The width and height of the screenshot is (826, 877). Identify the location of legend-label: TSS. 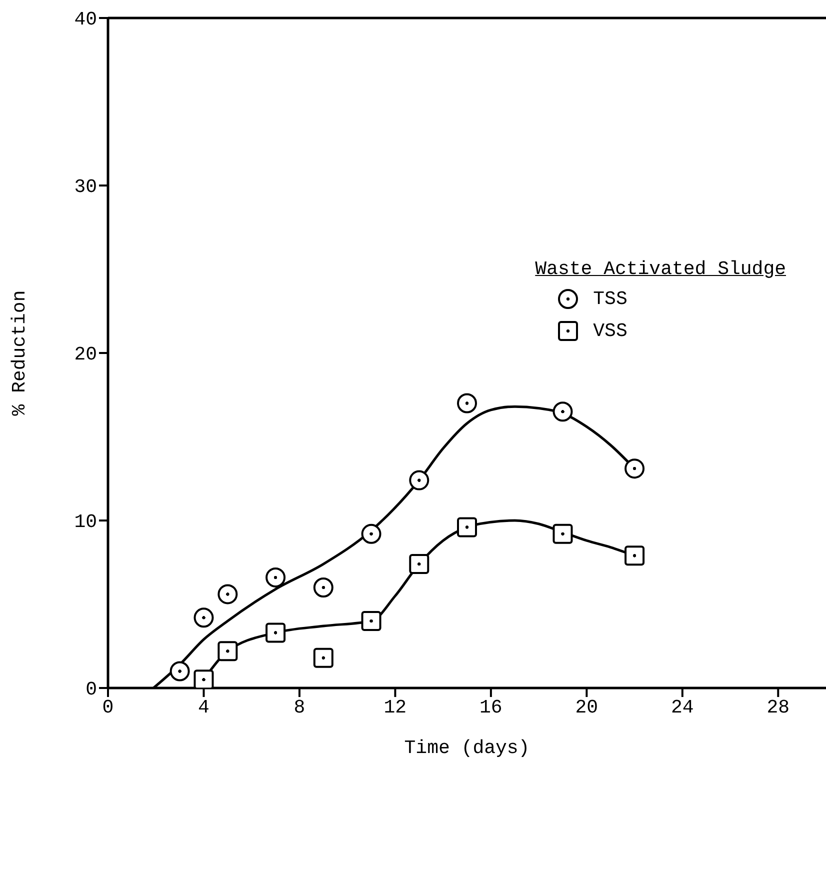
(610, 299).